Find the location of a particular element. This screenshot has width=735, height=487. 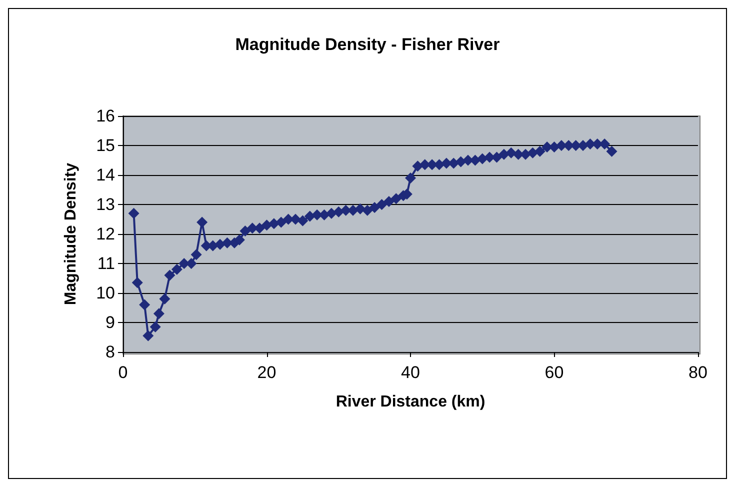

y-axis-title: Magnitude Density is located at coordinates (71, 234).